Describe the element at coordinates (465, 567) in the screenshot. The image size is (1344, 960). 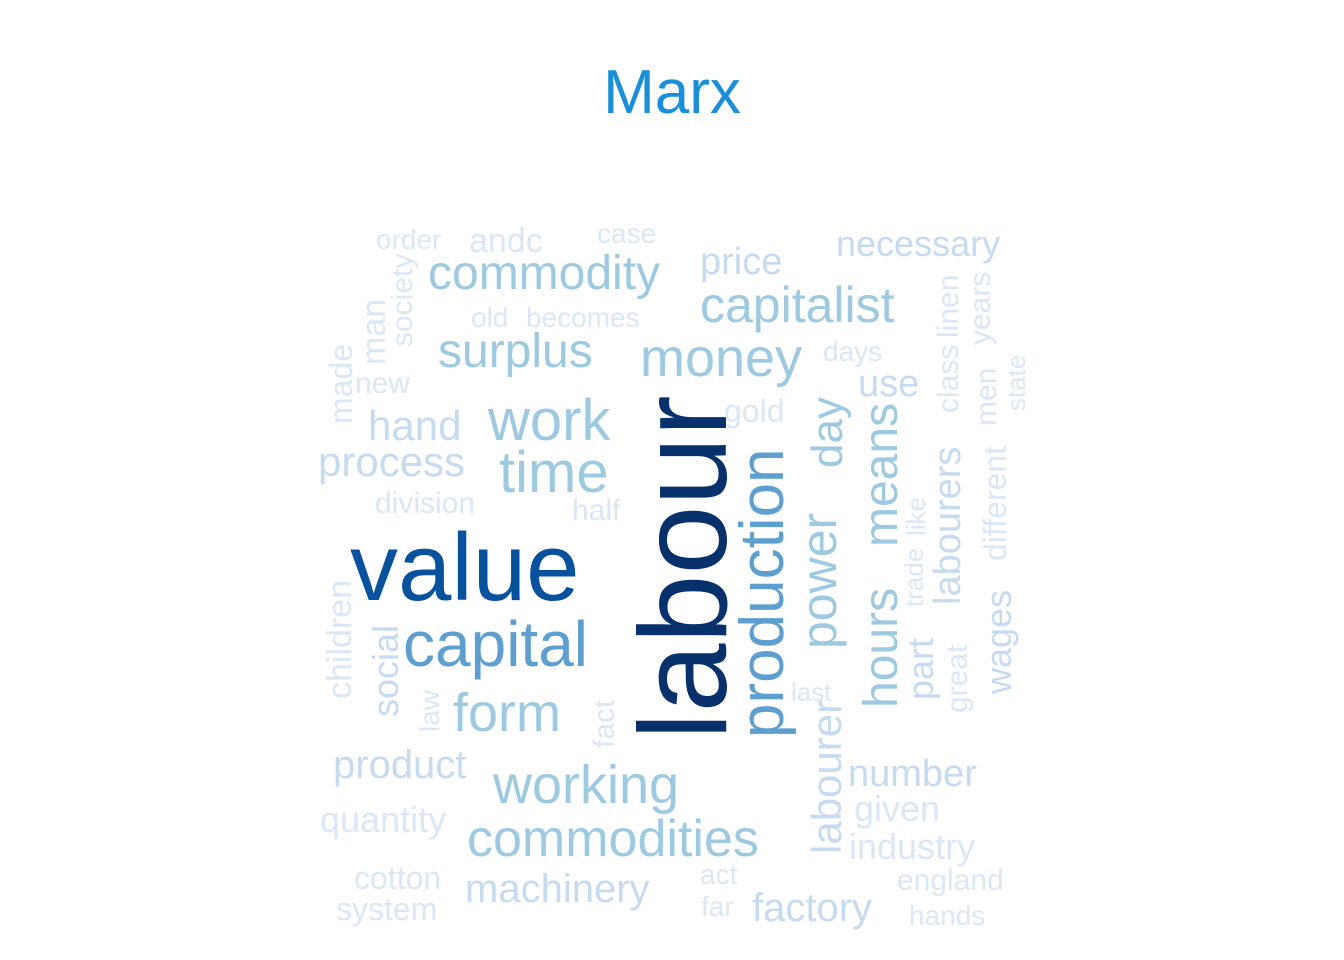
I see `word-value: value` at that location.